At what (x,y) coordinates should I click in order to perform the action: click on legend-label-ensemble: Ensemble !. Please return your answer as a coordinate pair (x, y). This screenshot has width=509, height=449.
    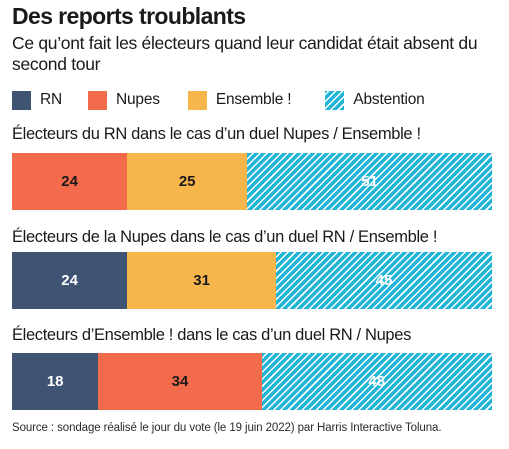
    Looking at the image, I should click on (253, 99).